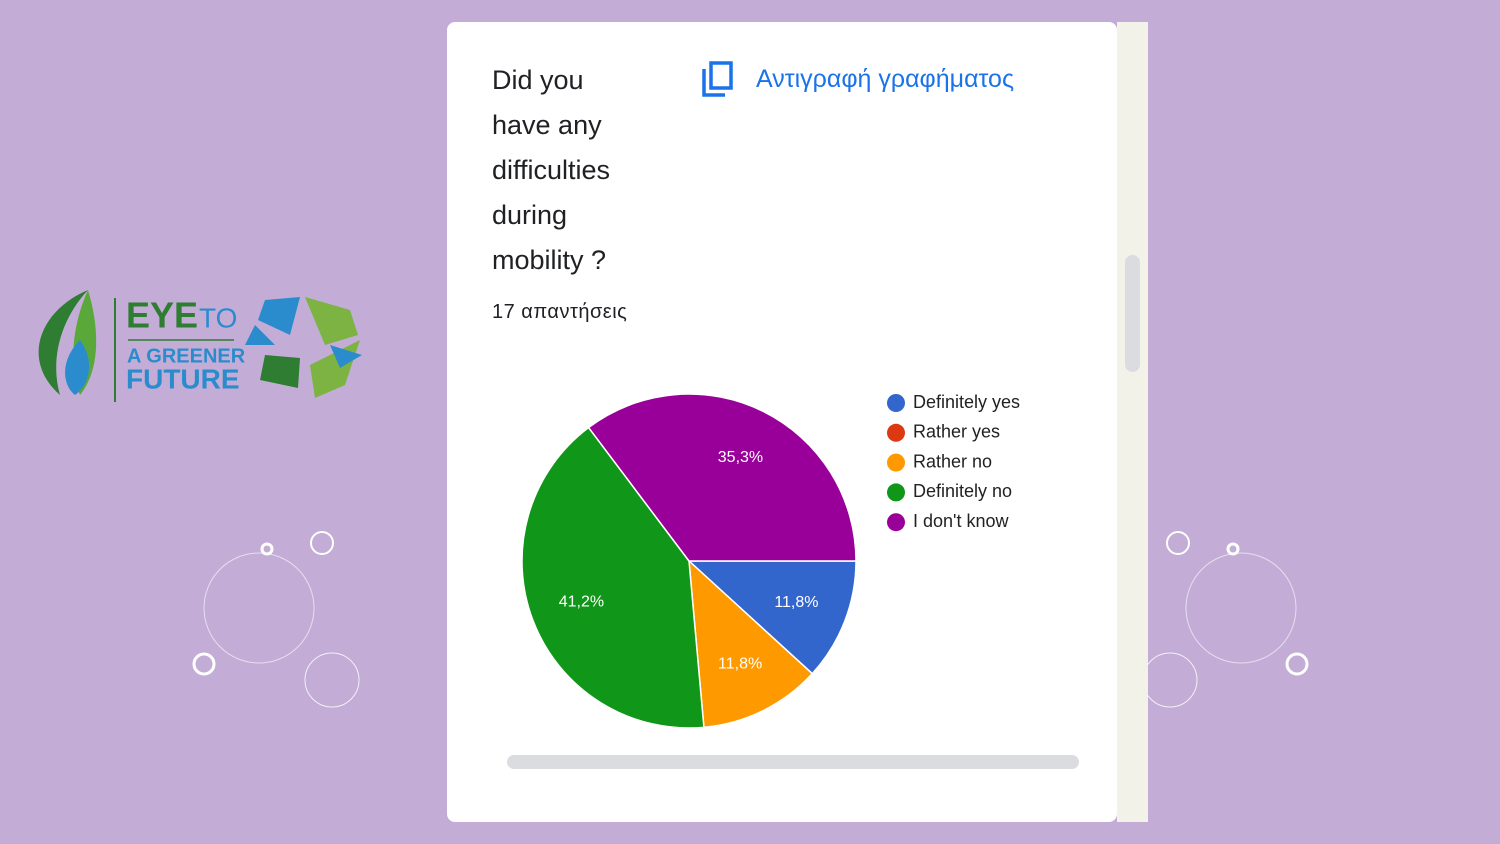 This screenshot has height=844, width=1500. Describe the element at coordinates (717, 79) in the screenshot. I see `copy-icon` at that location.